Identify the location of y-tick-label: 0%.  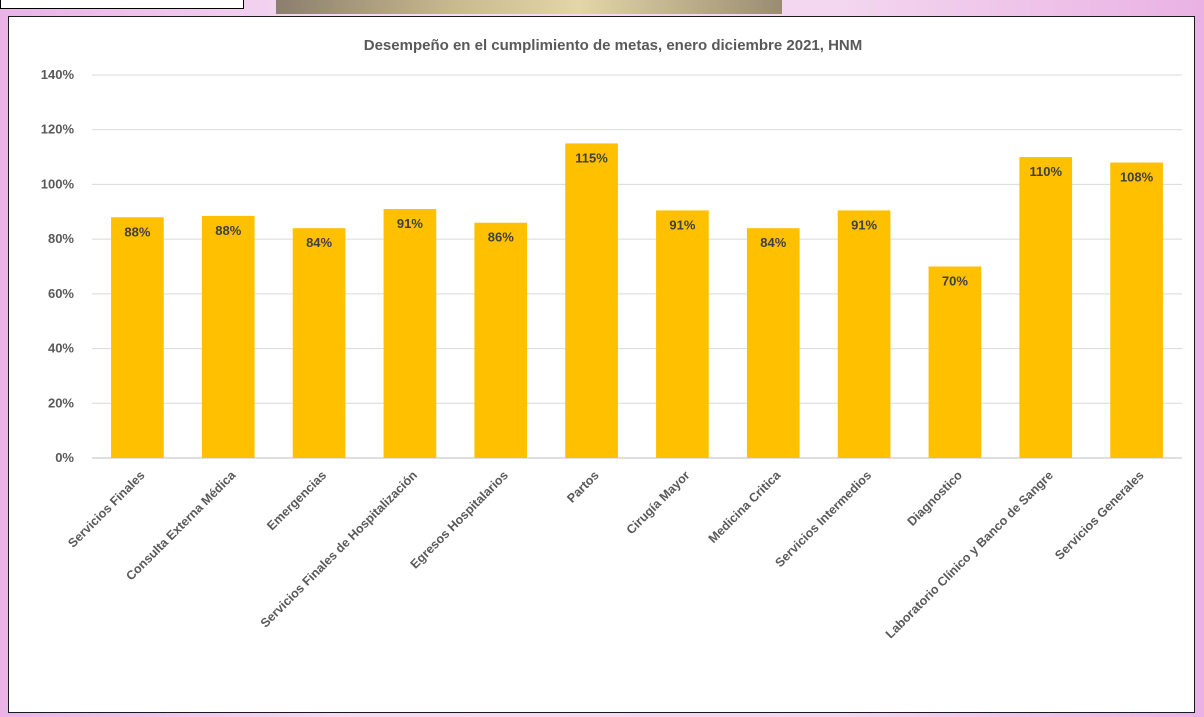
(64, 457).